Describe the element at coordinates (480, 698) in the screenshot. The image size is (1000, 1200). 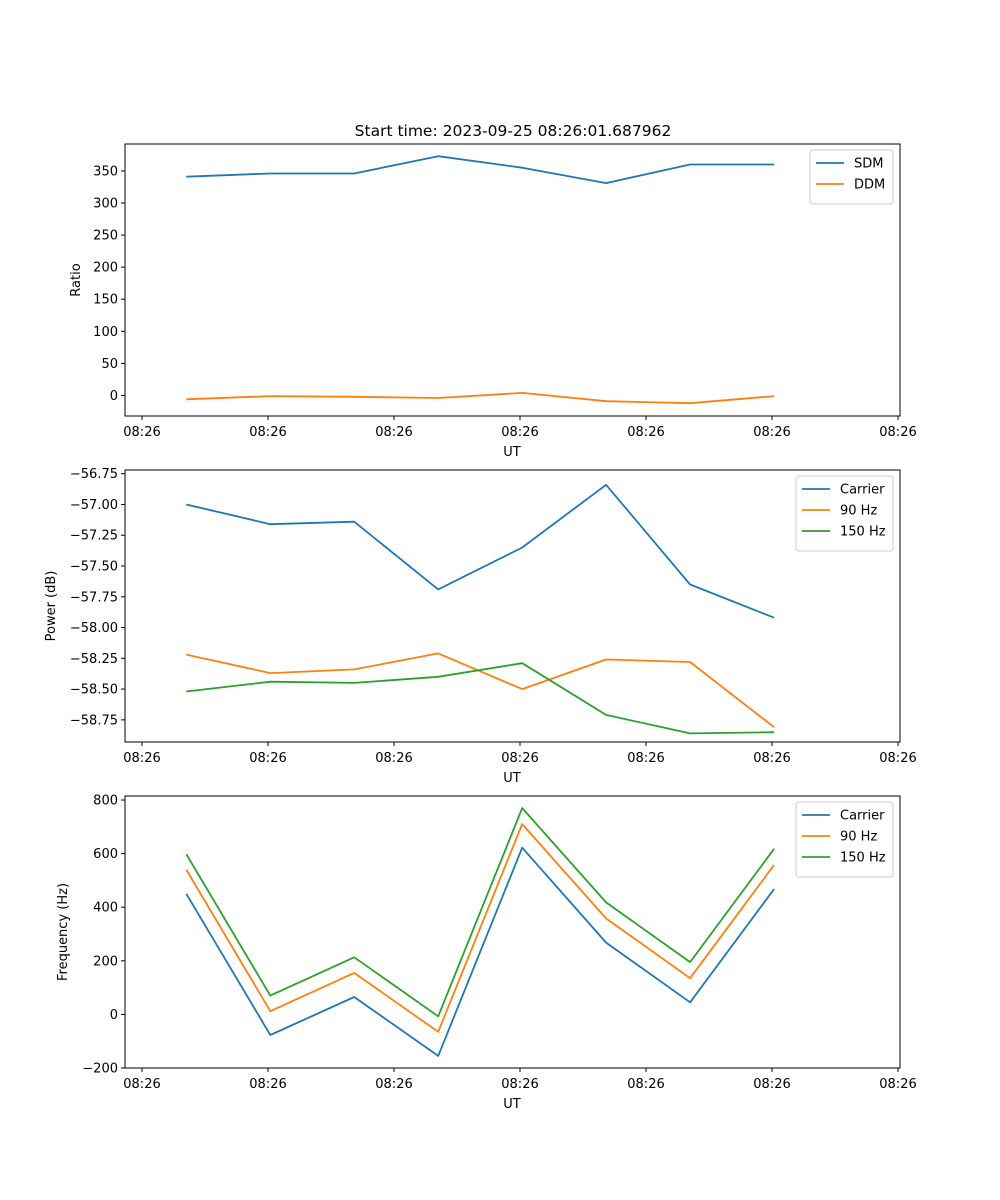
I see `power-series-150-hz-line` at that location.